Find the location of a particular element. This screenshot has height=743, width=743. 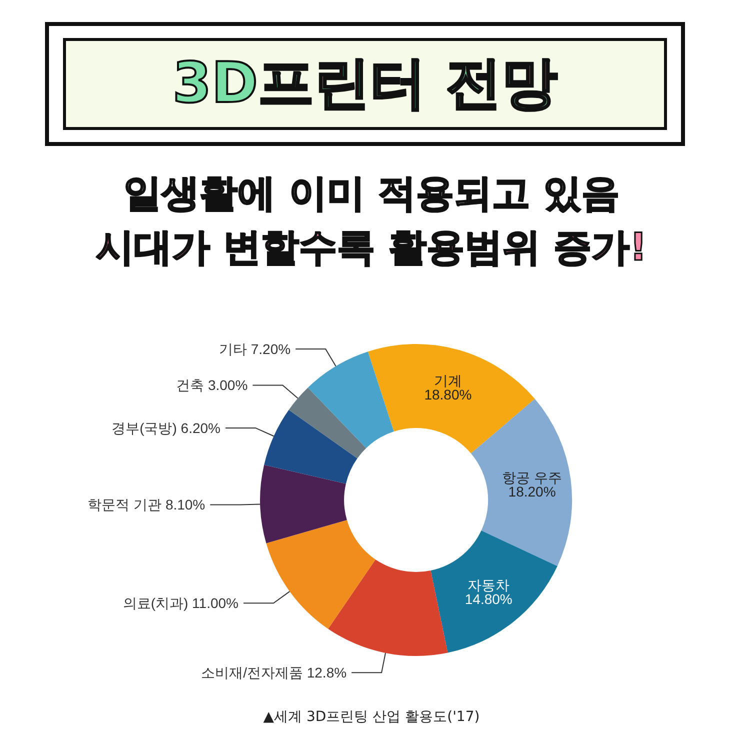

slice-label: 기타 7.20% is located at coordinates (254, 349).